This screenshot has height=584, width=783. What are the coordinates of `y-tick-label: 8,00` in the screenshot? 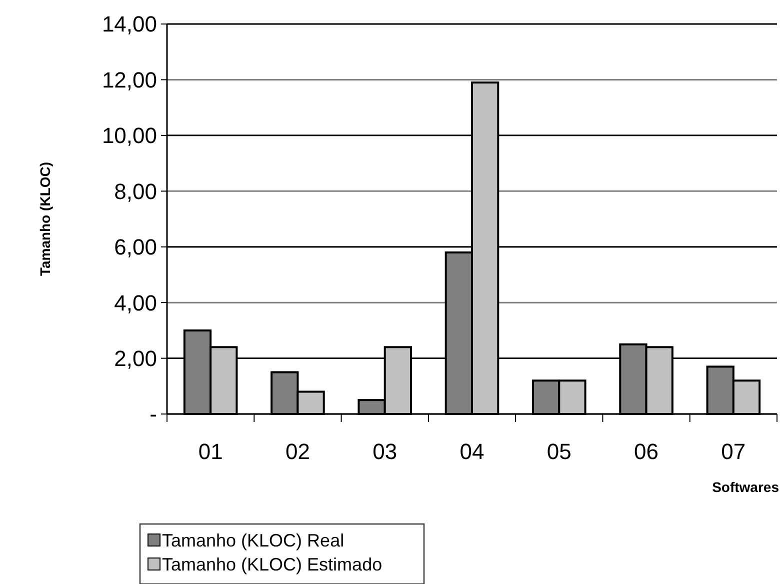 It's located at (135, 191).